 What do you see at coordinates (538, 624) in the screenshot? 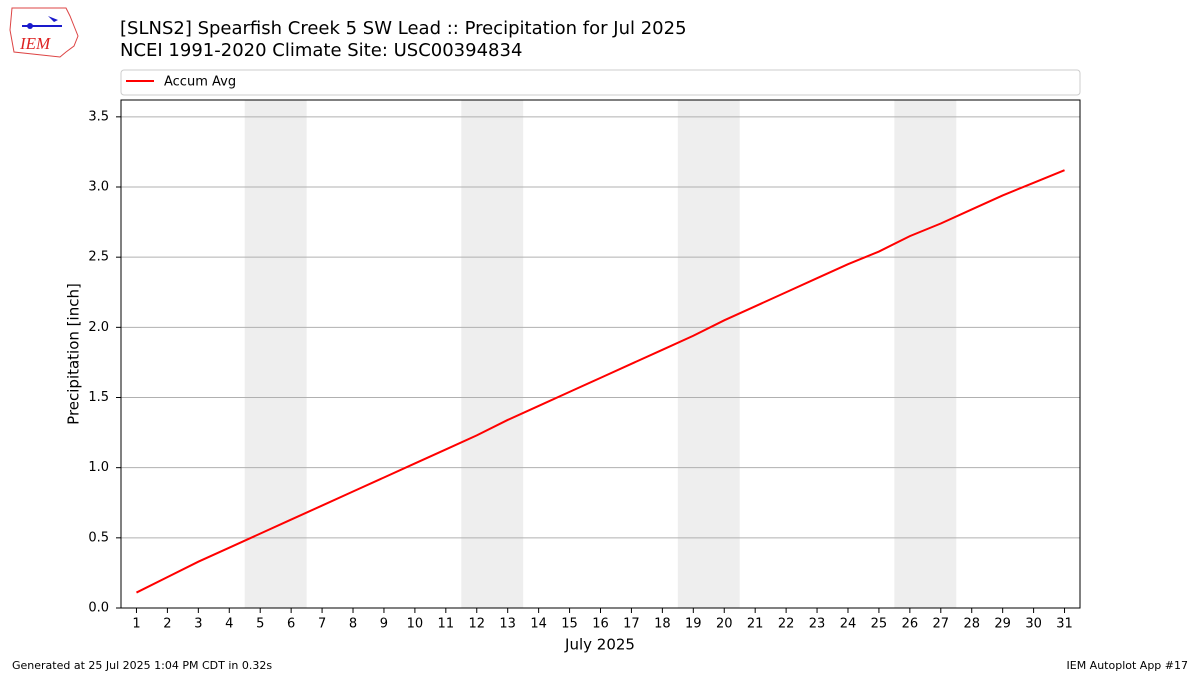
I see `x-tick-label: 14` at bounding box center [538, 624].